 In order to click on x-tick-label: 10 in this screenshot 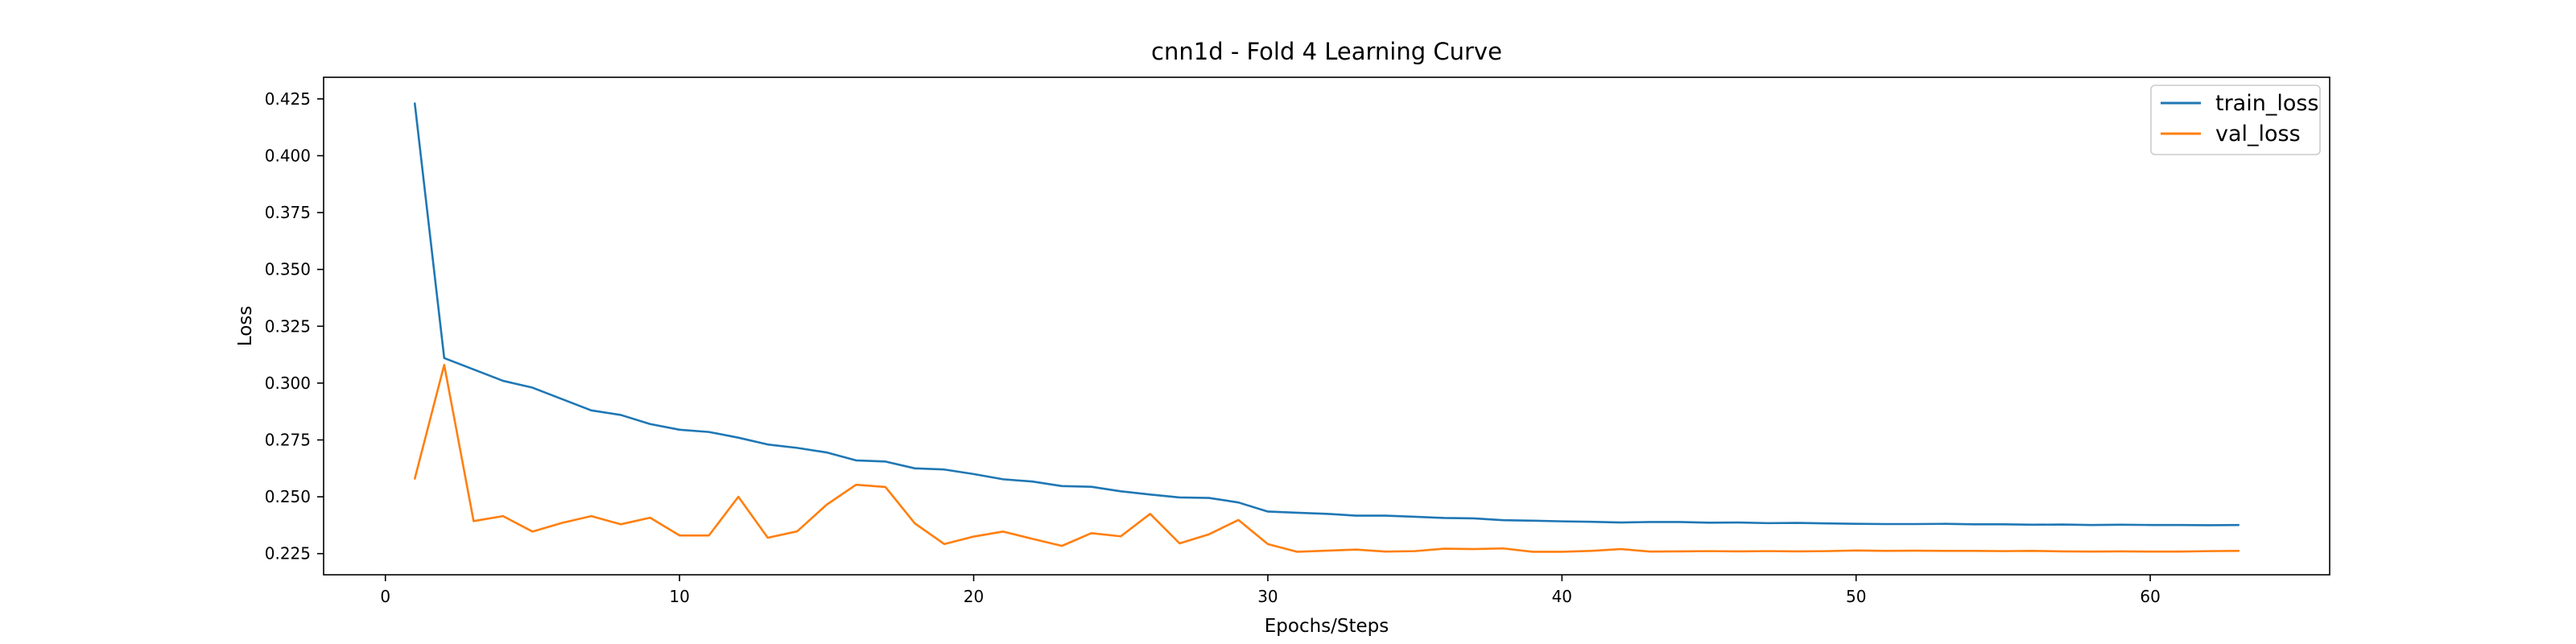, I will do `click(679, 596)`.